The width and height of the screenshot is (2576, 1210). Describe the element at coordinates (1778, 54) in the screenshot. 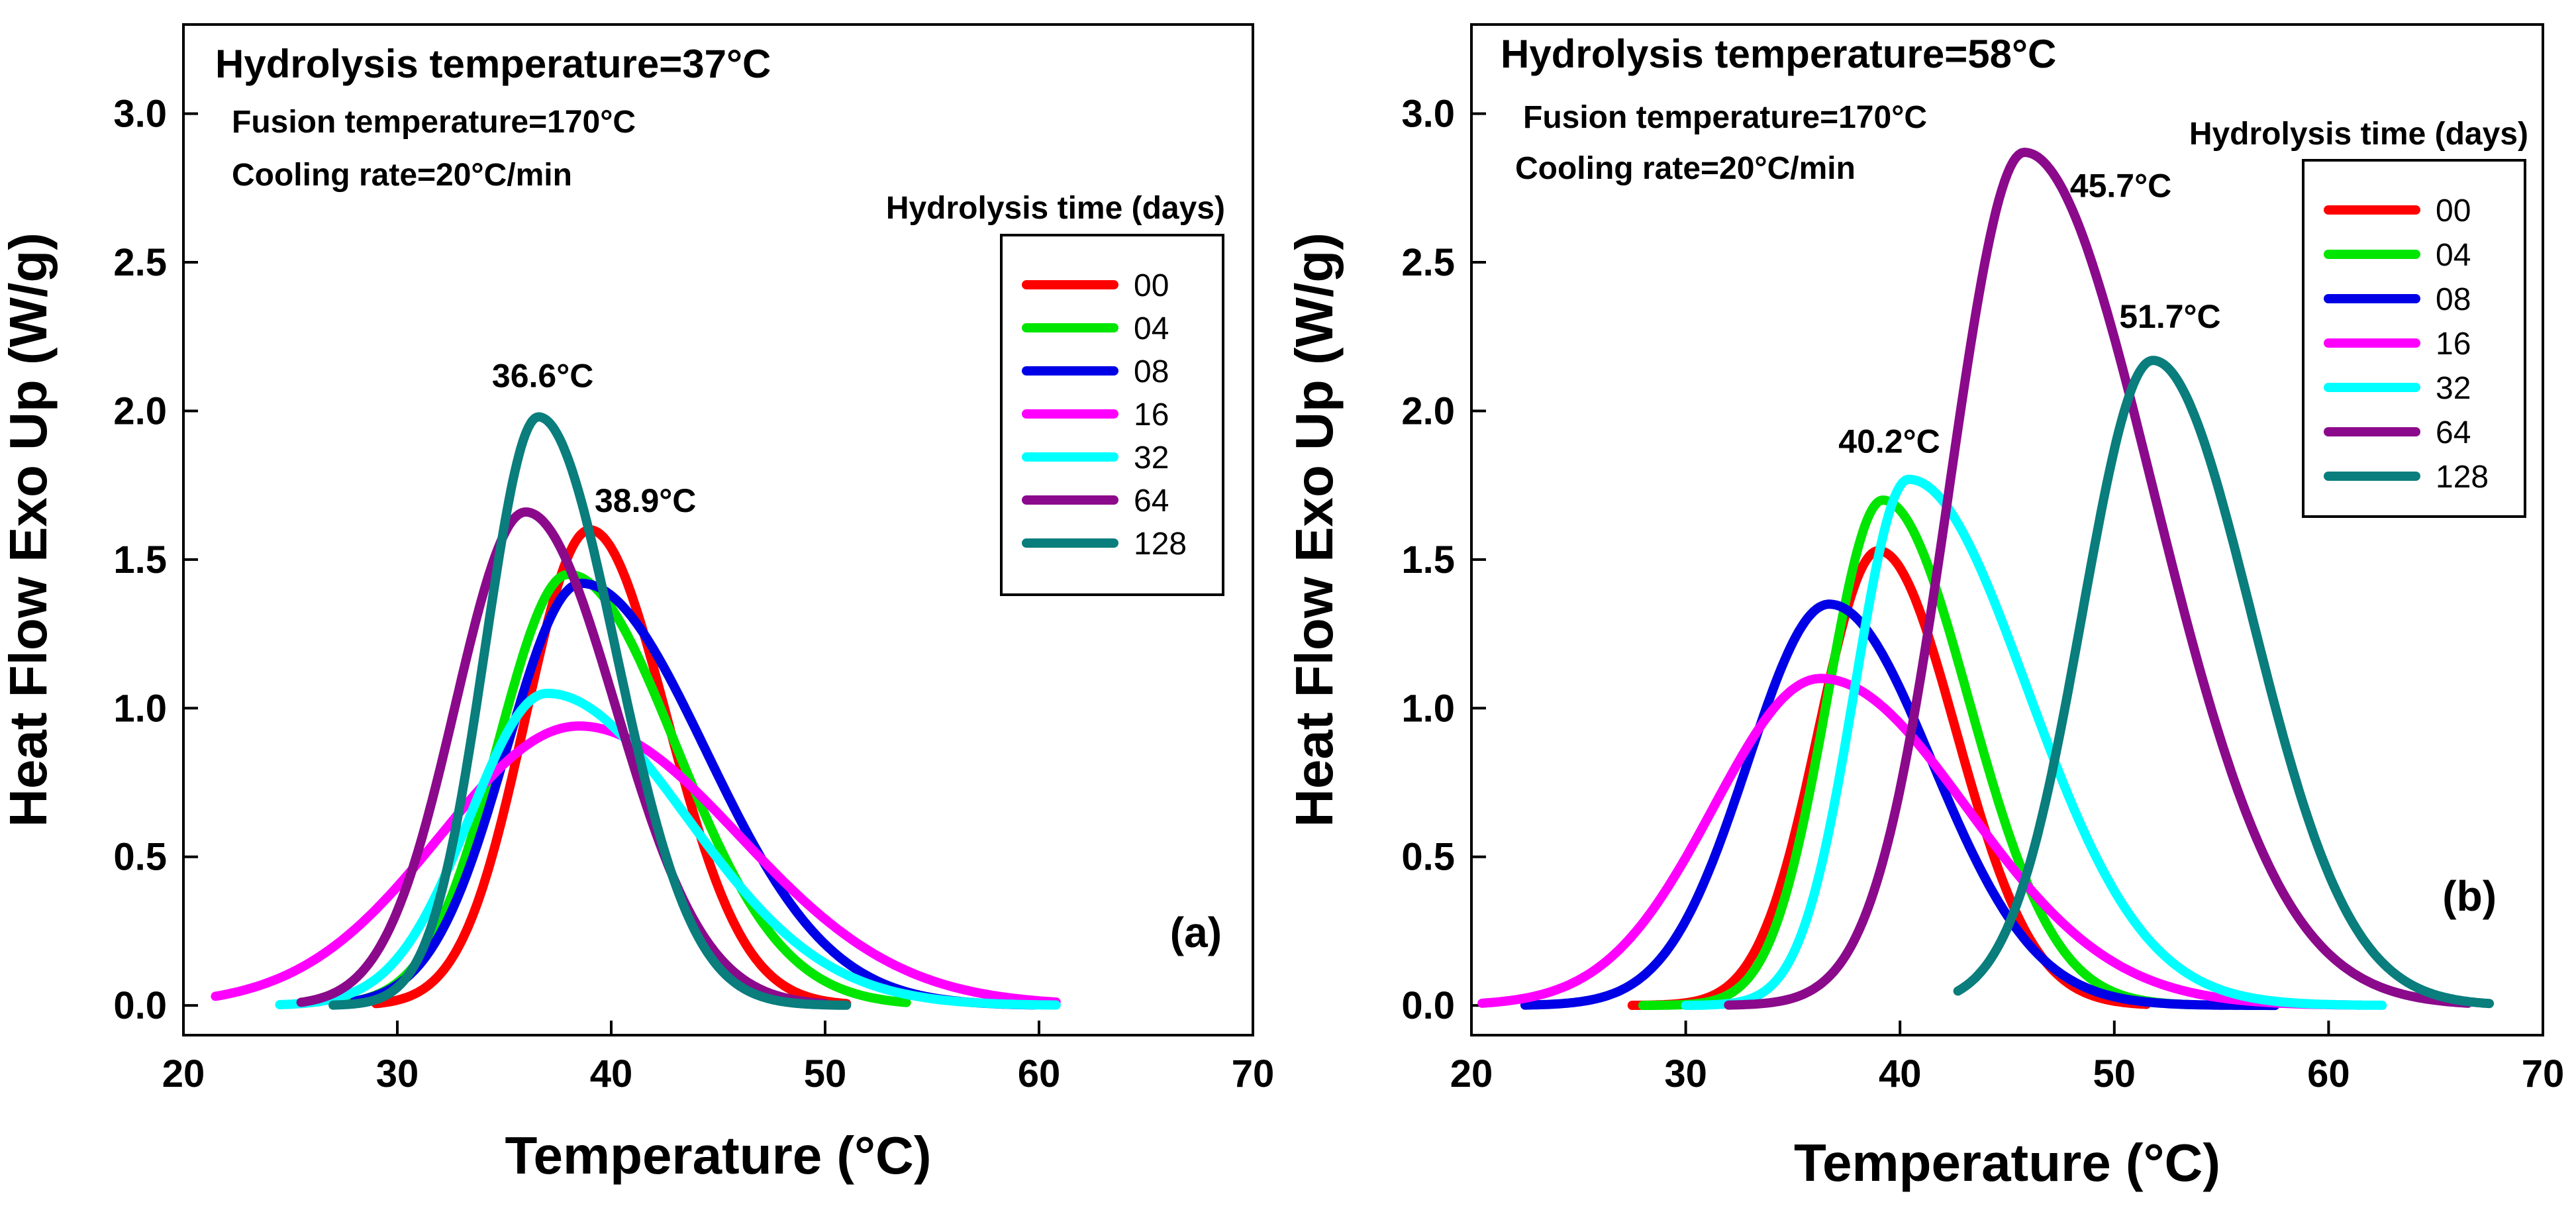

I see `chart-title: Hydrolysis temperature=58°C` at that location.